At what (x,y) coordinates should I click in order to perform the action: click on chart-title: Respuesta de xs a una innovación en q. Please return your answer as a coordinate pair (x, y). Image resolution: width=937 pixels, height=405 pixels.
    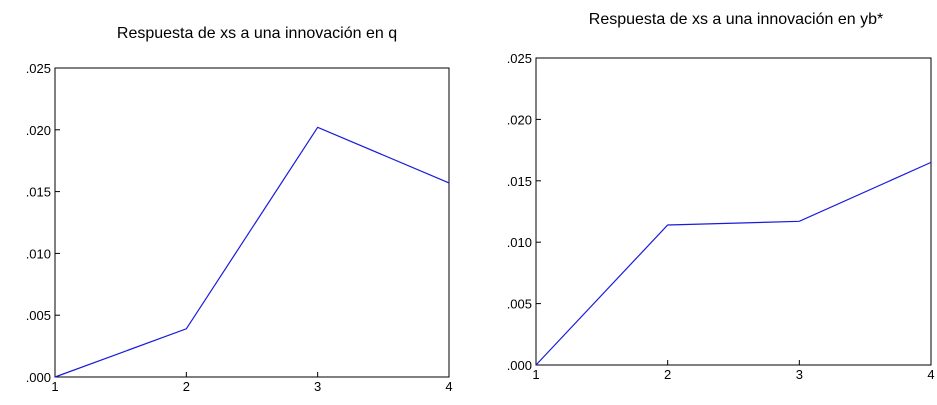
    Looking at the image, I should click on (257, 33).